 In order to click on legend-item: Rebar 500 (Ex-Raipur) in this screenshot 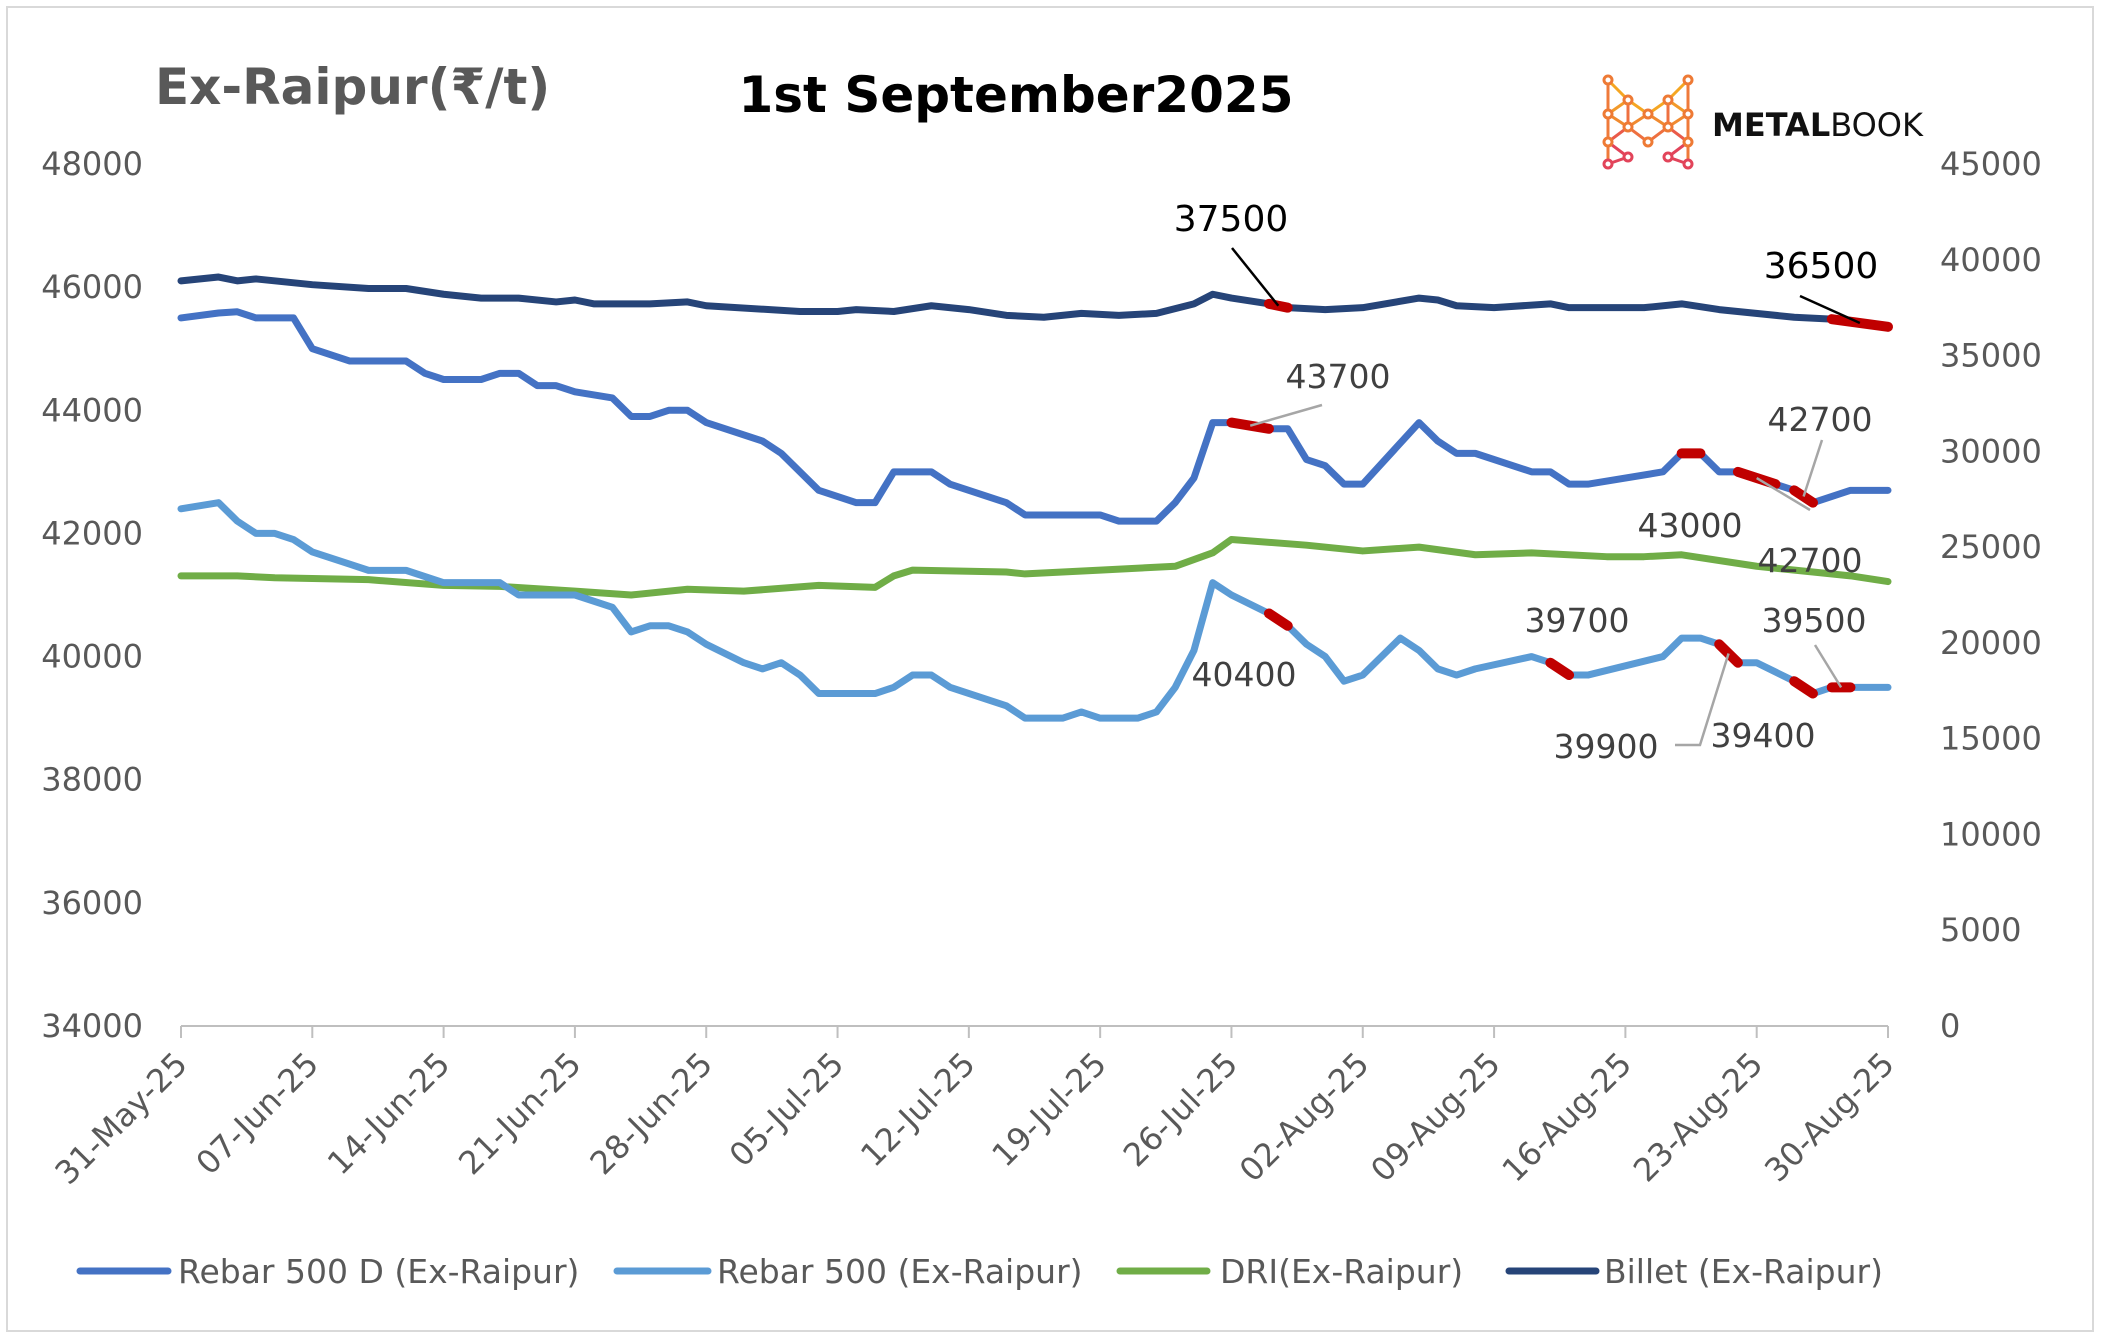, I will do `click(848, 1271)`.